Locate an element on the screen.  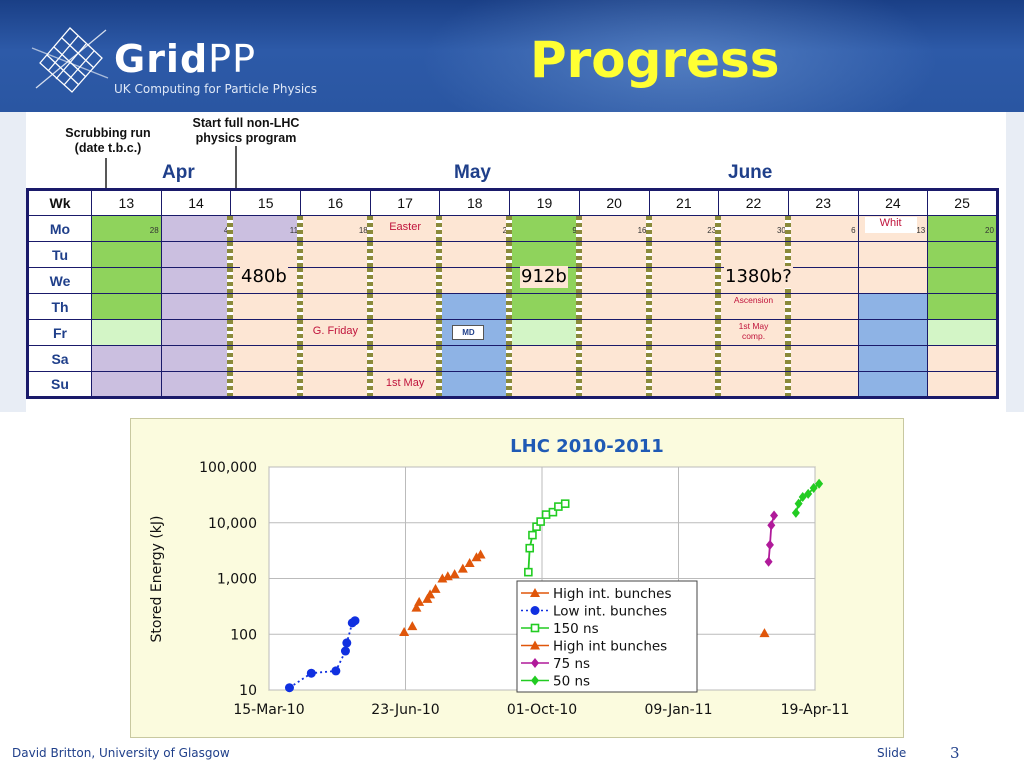
x-tick-label: 15-Mar-10 is located at coordinates (268, 710).